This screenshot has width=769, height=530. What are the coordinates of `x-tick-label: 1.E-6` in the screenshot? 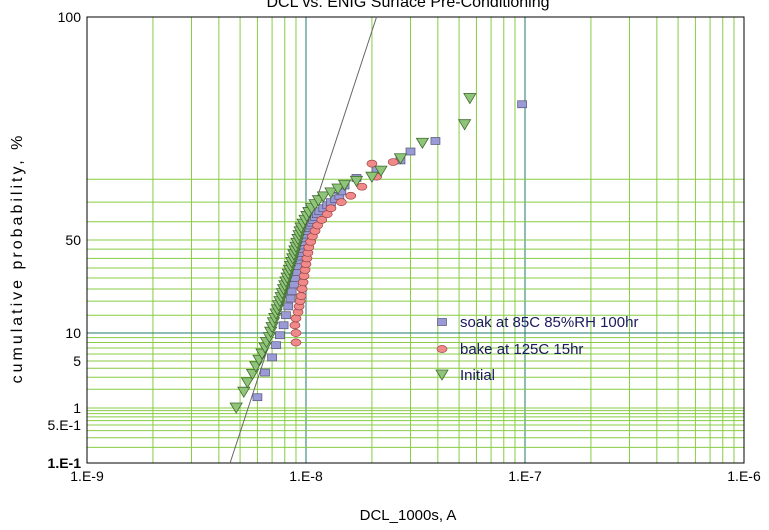 It's located at (744, 476).